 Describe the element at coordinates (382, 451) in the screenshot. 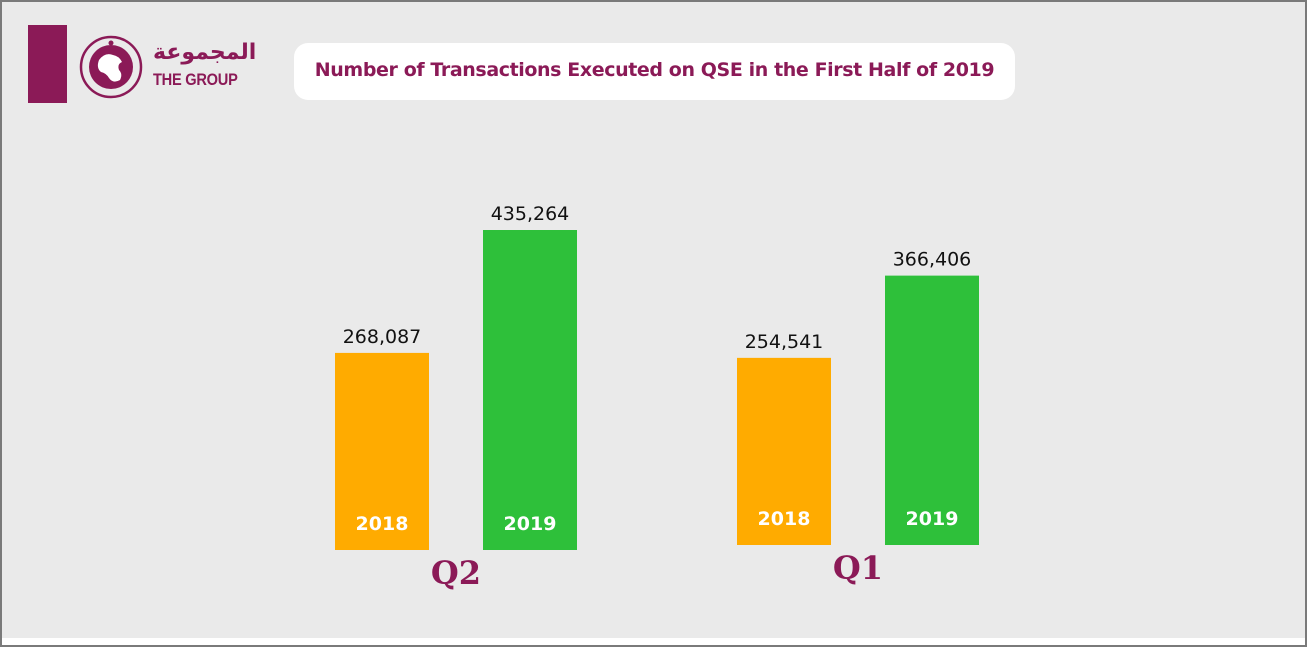

I see `bar-q2-2018` at that location.